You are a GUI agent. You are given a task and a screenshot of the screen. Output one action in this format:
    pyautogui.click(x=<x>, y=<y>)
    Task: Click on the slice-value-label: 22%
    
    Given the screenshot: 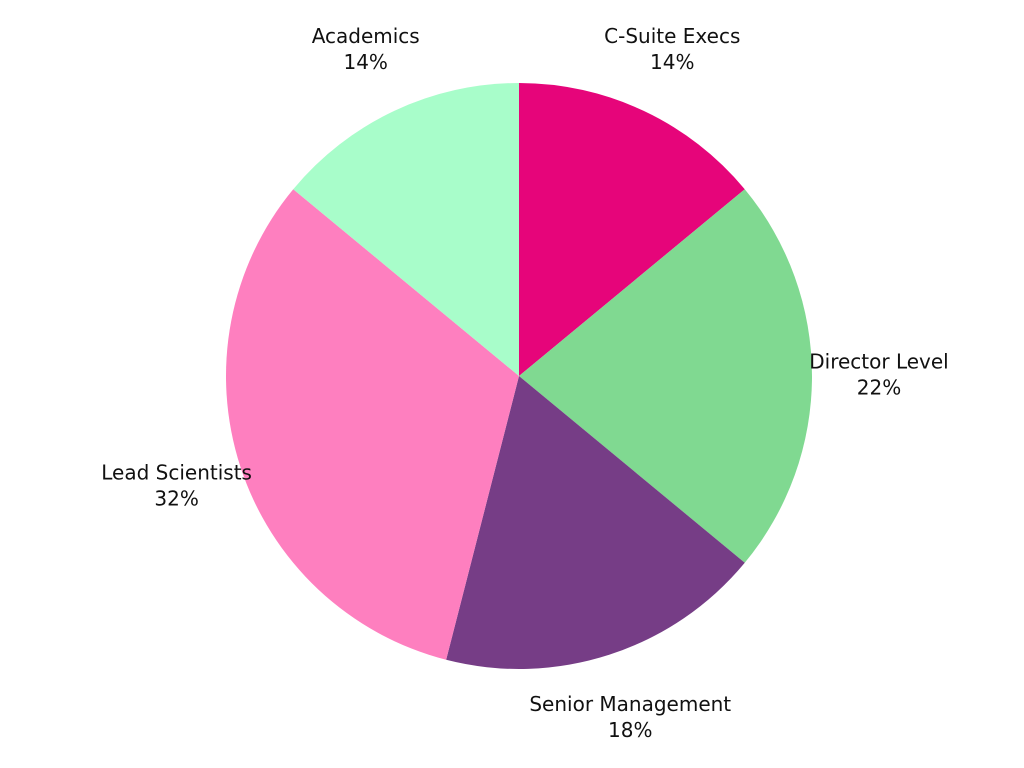 What is the action you would take?
    pyautogui.click(x=879, y=388)
    